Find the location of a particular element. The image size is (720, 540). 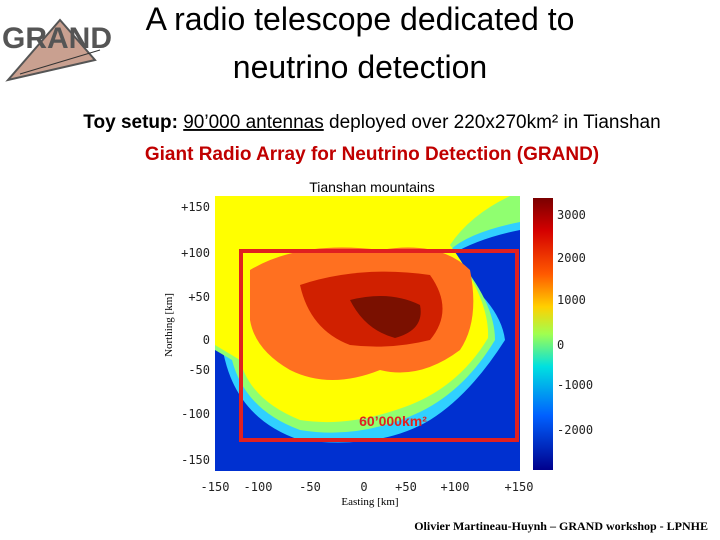

colorbar-tick-label: -1000 is located at coordinates (575, 385).